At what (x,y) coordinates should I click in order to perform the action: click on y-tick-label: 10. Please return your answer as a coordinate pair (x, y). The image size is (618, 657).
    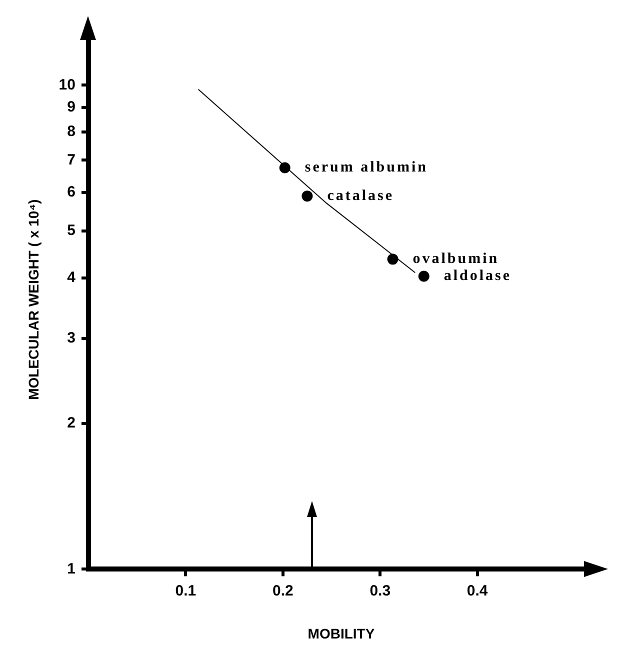
    Looking at the image, I should click on (67, 85).